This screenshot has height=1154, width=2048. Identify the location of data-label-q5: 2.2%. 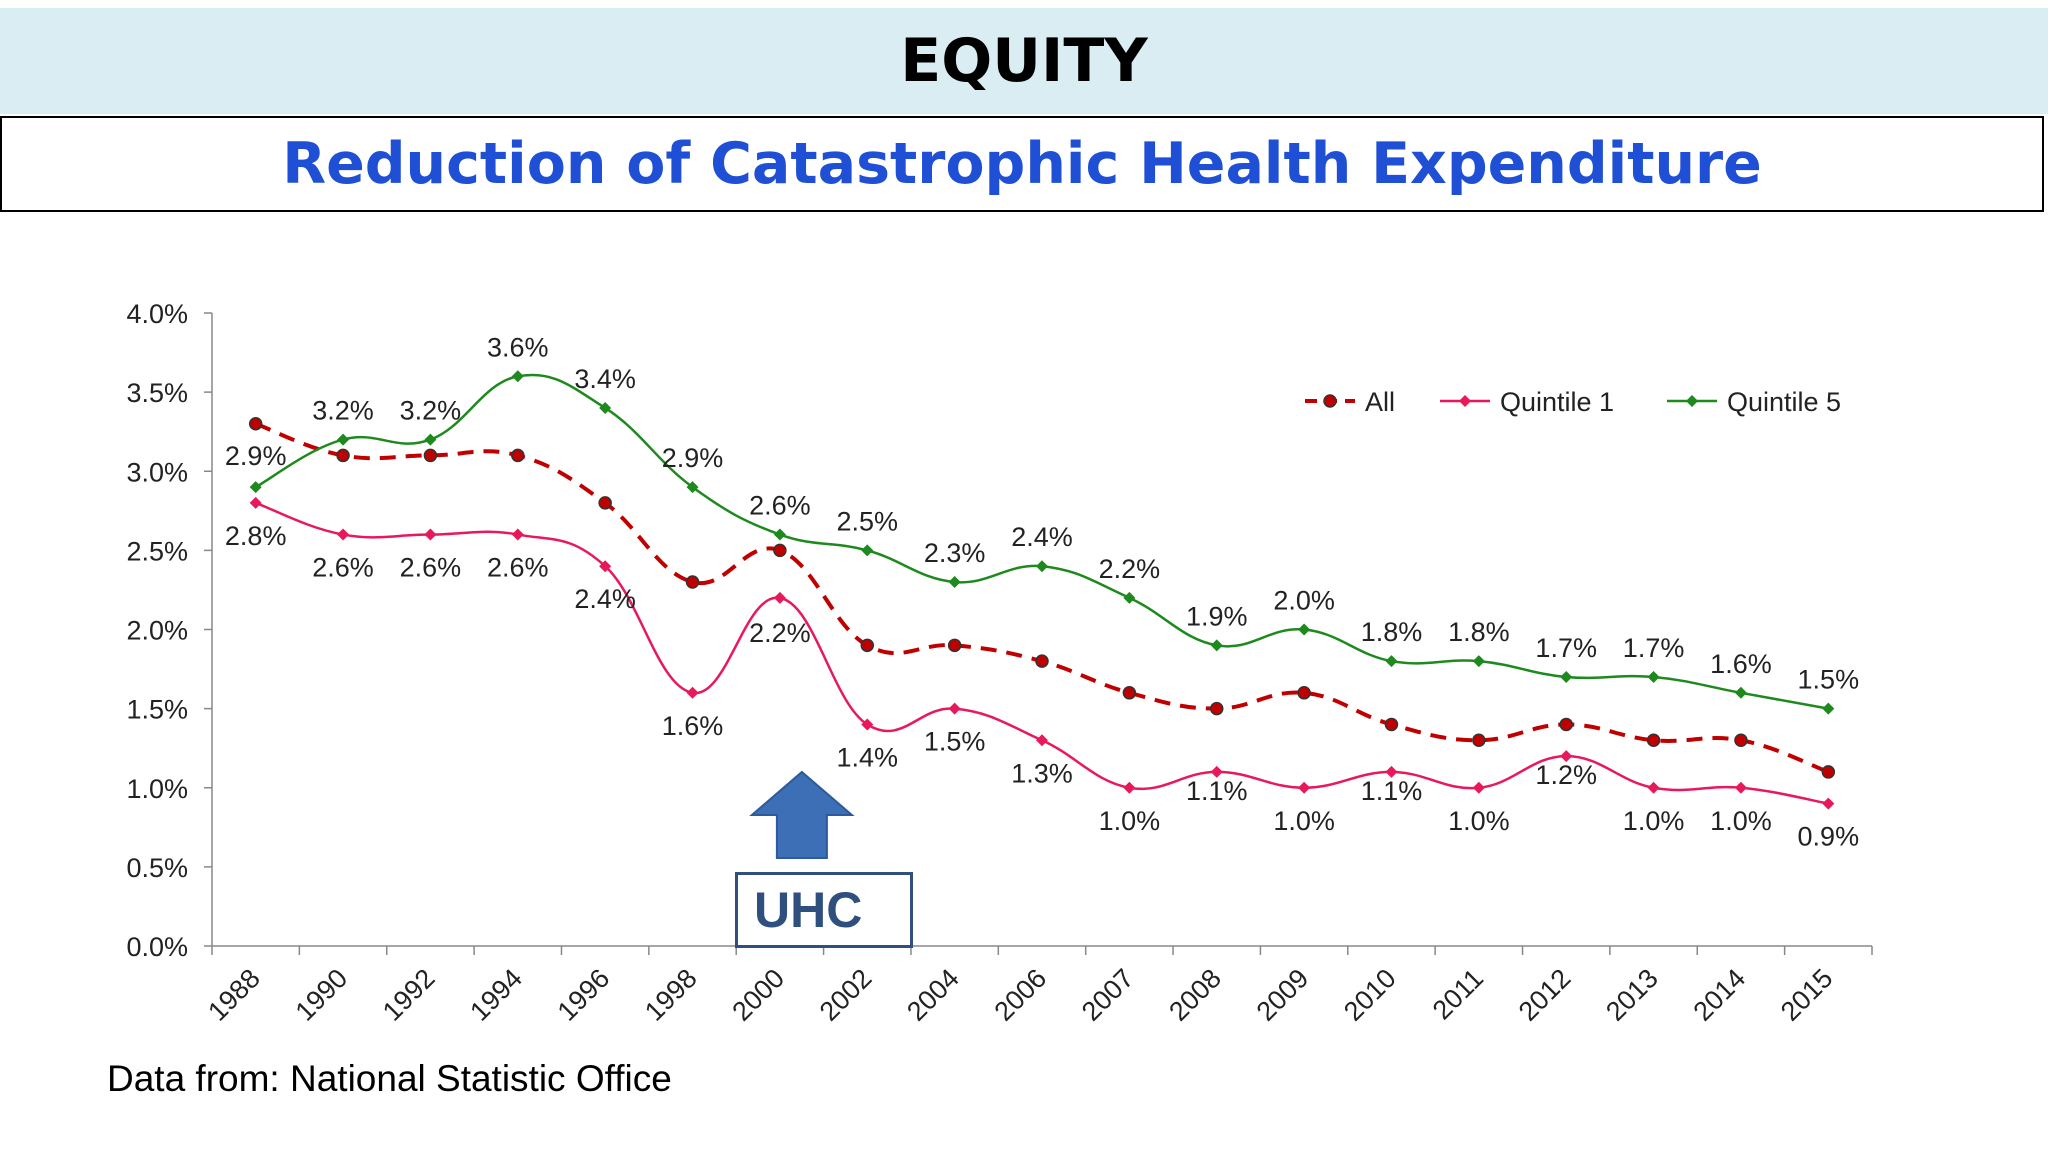
(1130, 569).